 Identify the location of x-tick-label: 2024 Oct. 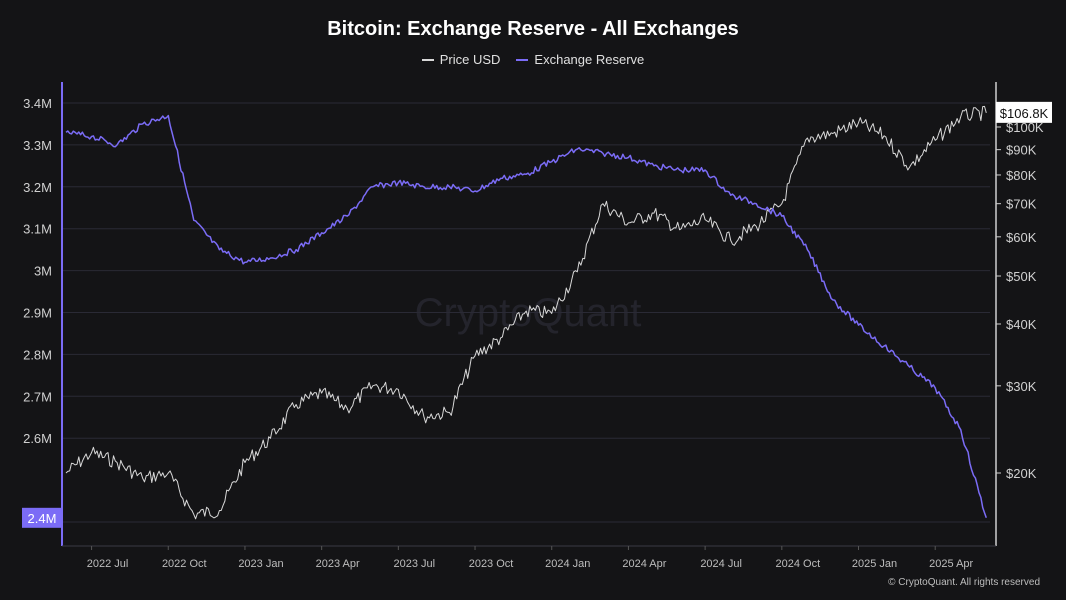
(797, 564).